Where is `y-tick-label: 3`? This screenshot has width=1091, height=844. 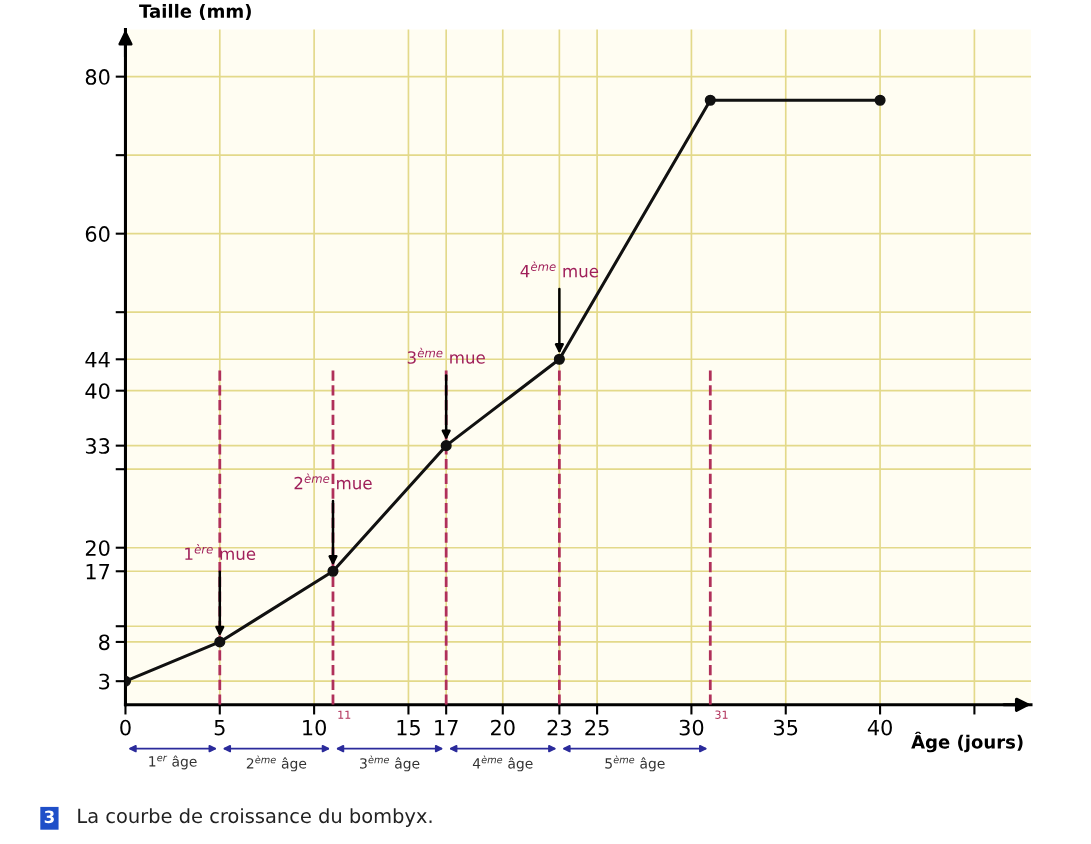
y-tick-label: 3 is located at coordinates (104, 681).